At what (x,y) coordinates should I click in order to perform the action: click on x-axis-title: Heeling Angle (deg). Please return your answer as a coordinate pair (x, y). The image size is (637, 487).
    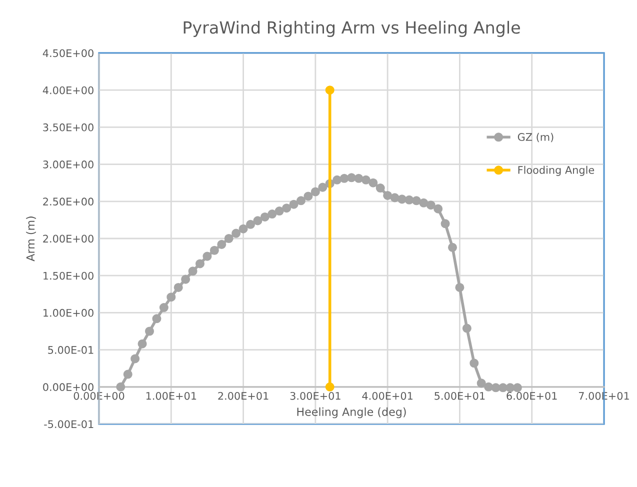
    Looking at the image, I should click on (351, 412).